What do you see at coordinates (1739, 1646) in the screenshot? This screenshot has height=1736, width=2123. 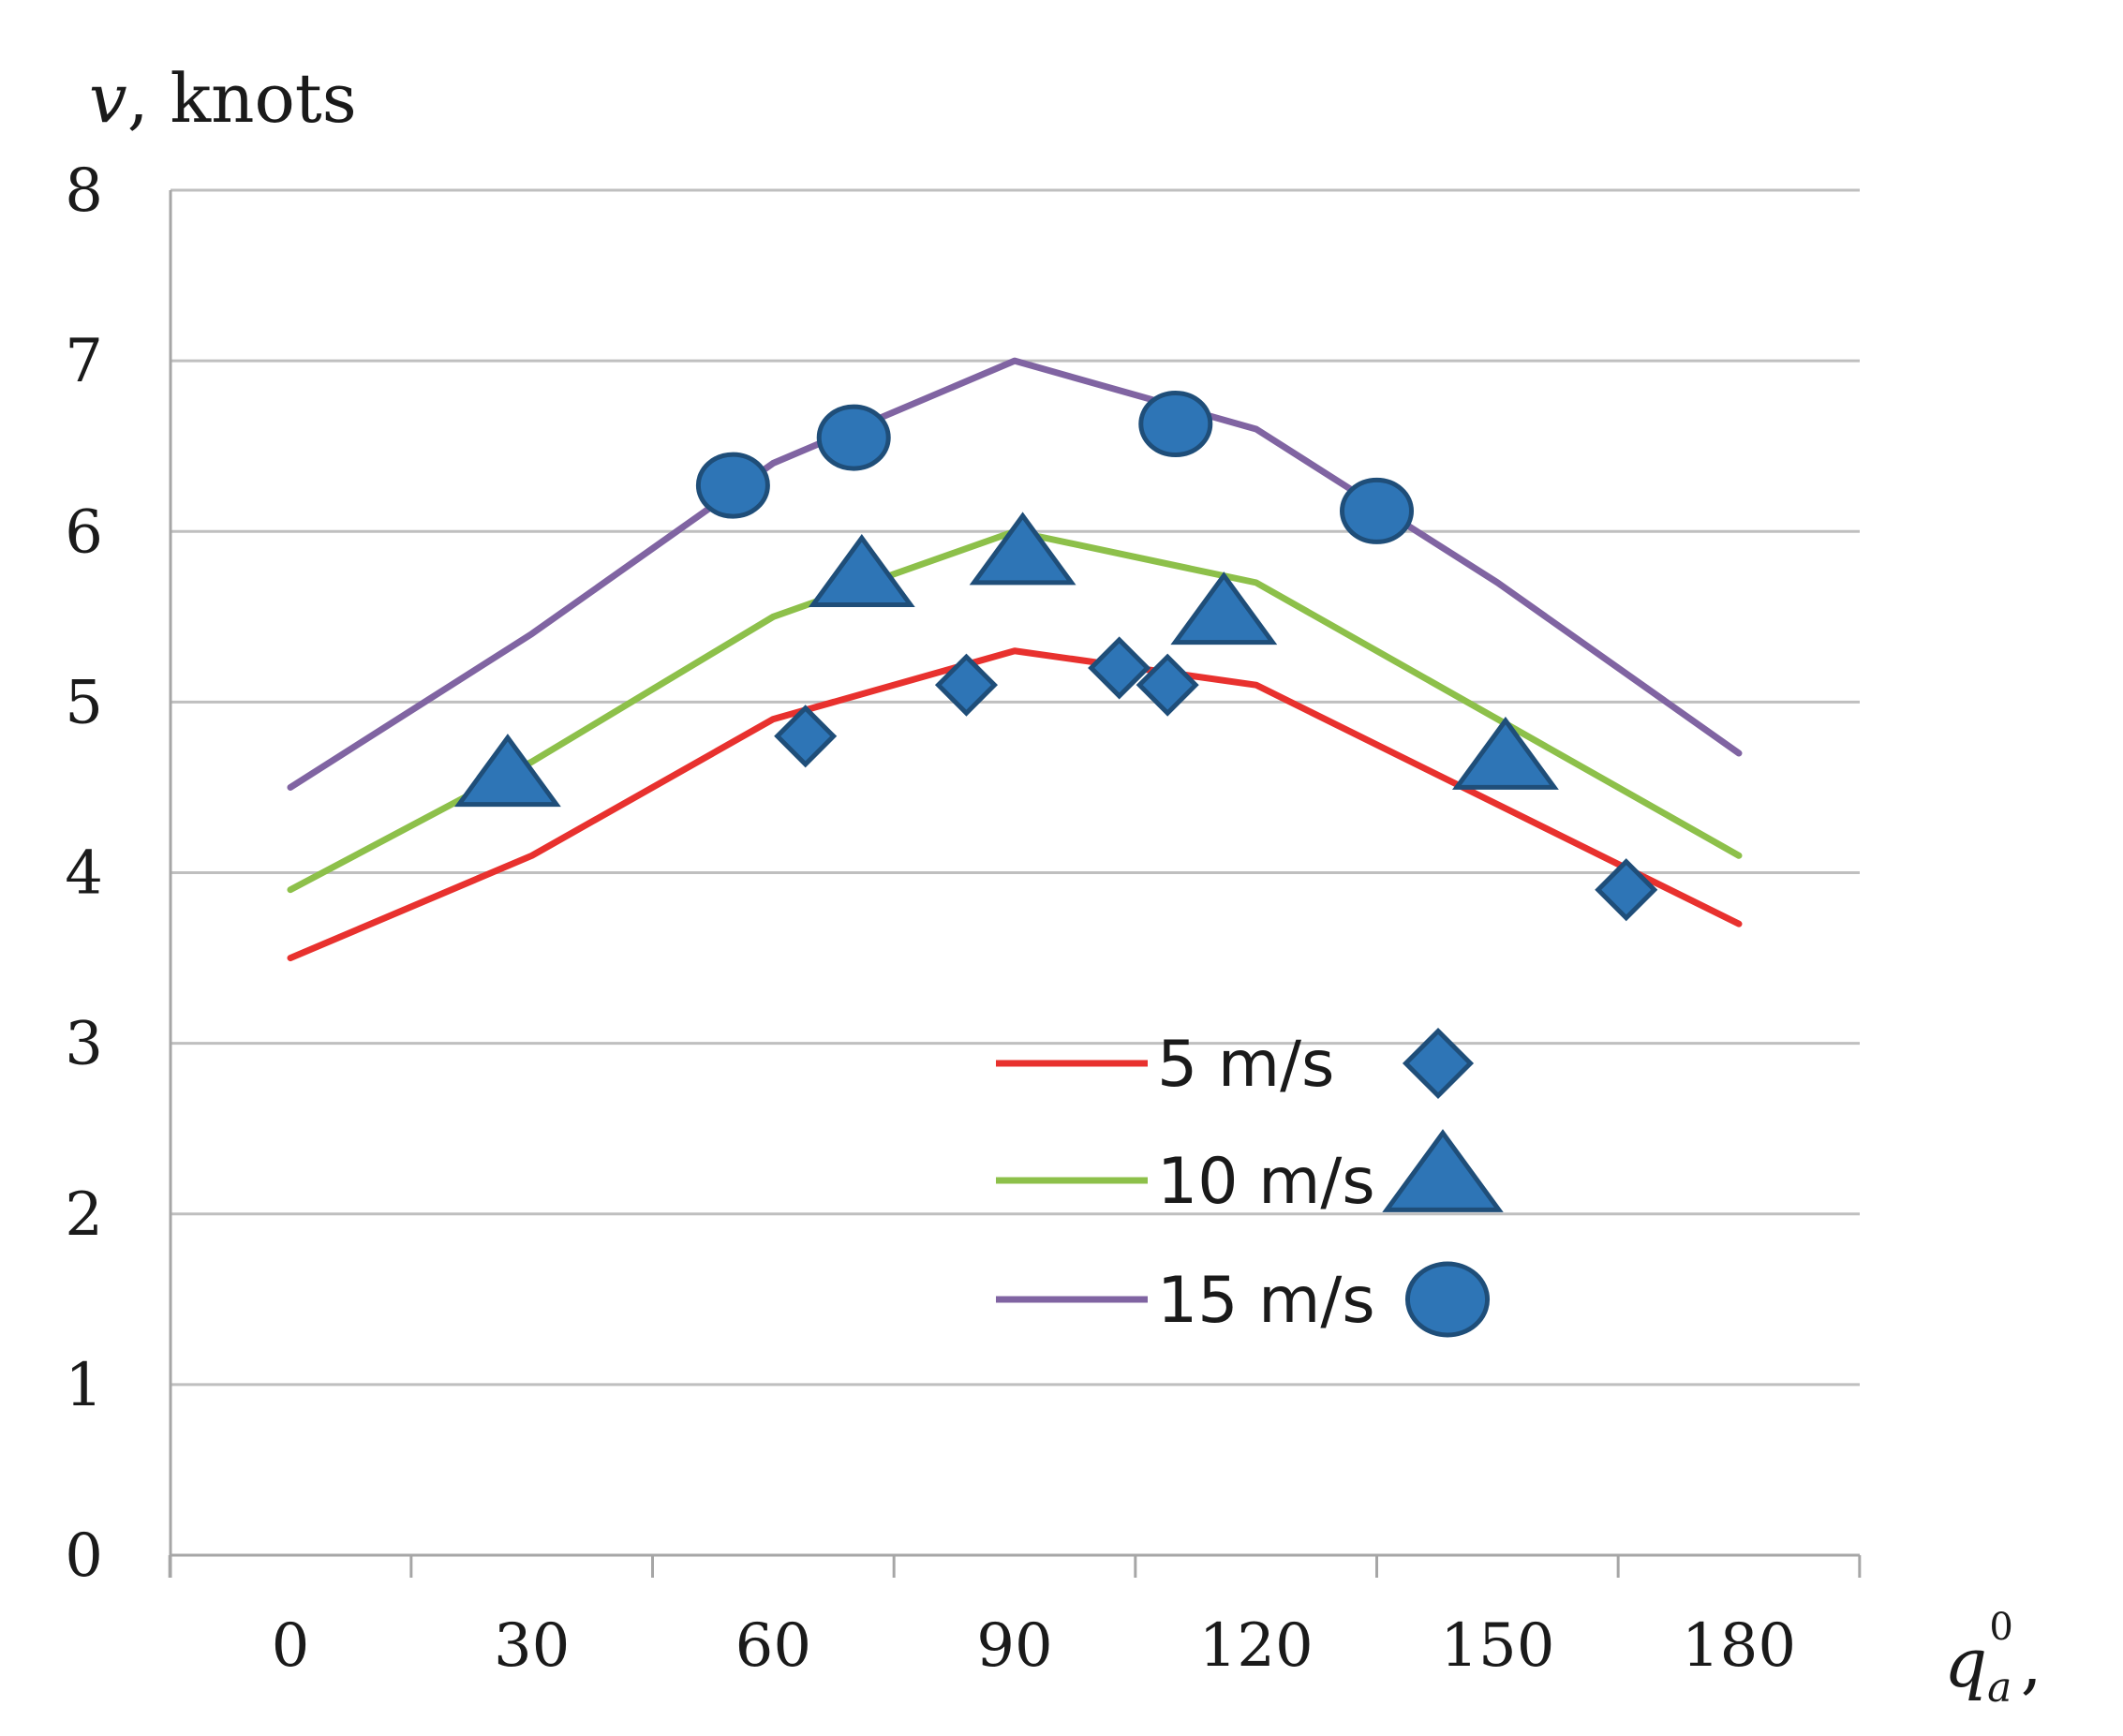 I see `x-tick-label: 180` at bounding box center [1739, 1646].